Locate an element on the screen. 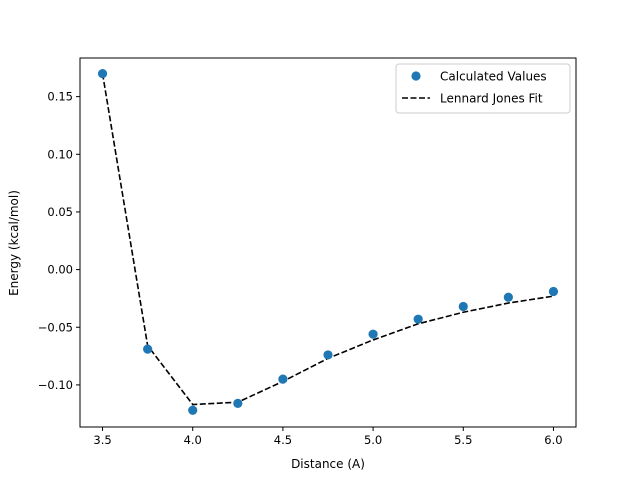  legend: Calculated Values Lennard Jones Fit is located at coordinates (483, 88).